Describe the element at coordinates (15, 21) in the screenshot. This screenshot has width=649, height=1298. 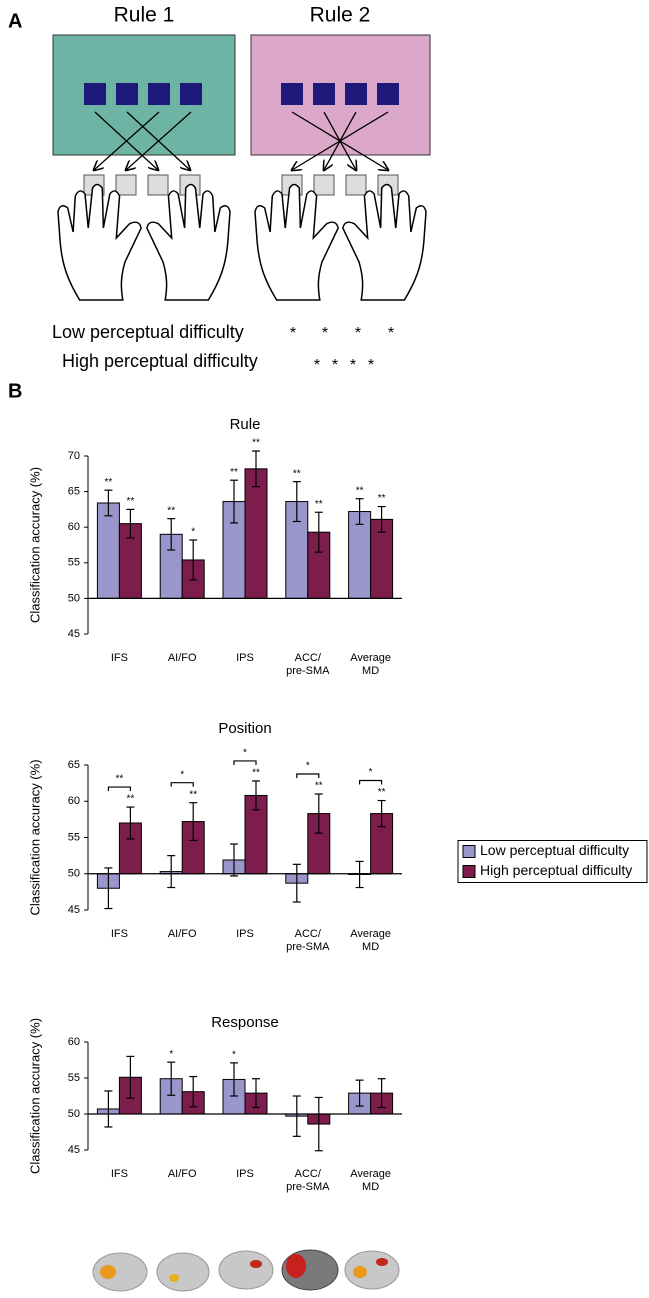
I see `panel-label: A` at that location.